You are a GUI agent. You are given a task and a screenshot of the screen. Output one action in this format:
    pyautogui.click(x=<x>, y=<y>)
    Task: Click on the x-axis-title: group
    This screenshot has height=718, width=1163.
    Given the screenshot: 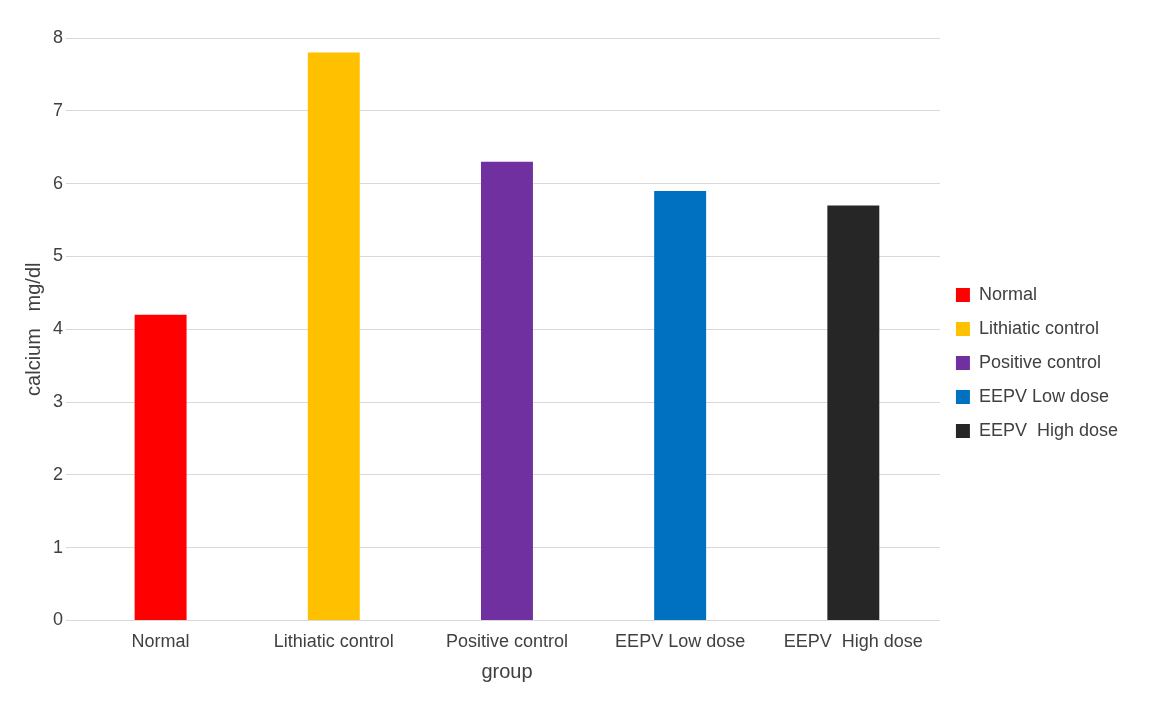 What is the action you would take?
    pyautogui.click(x=507, y=670)
    